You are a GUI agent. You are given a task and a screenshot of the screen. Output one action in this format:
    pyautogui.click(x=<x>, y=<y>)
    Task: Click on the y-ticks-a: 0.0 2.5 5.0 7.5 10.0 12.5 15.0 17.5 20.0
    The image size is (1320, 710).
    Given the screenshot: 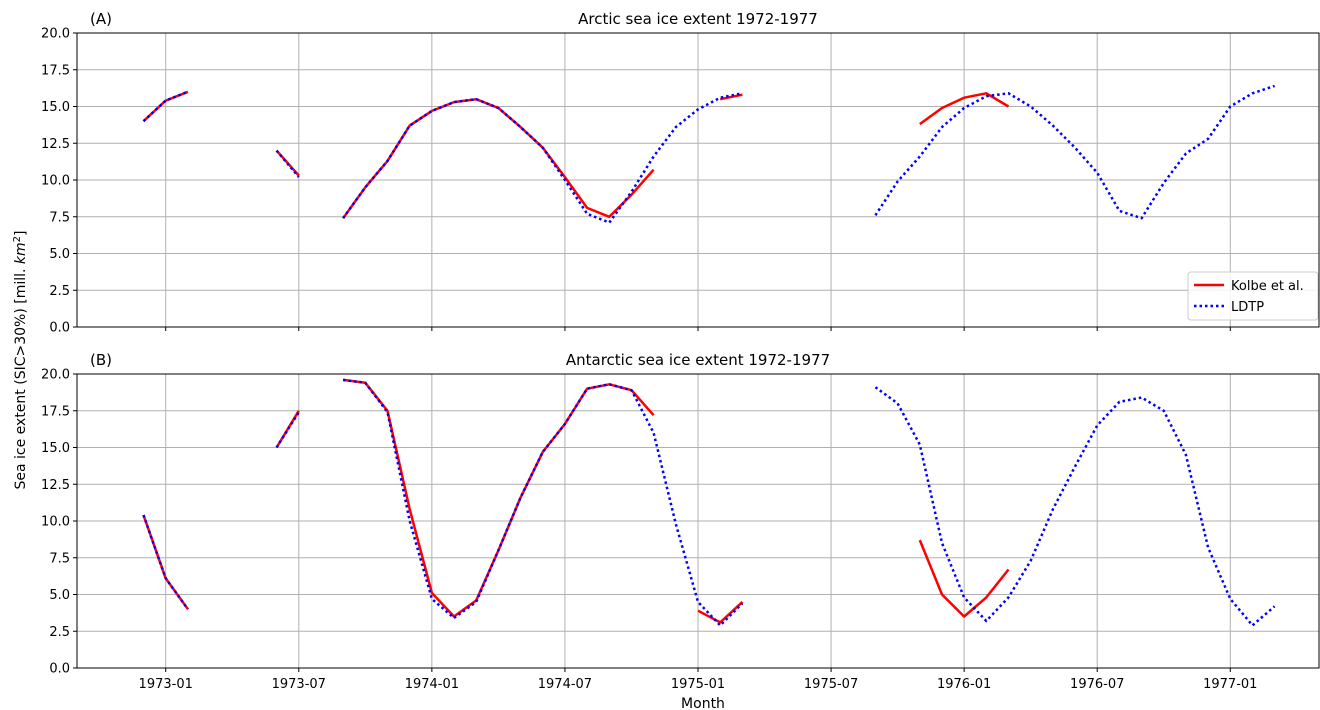 What is the action you would take?
    pyautogui.click(x=59, y=181)
    